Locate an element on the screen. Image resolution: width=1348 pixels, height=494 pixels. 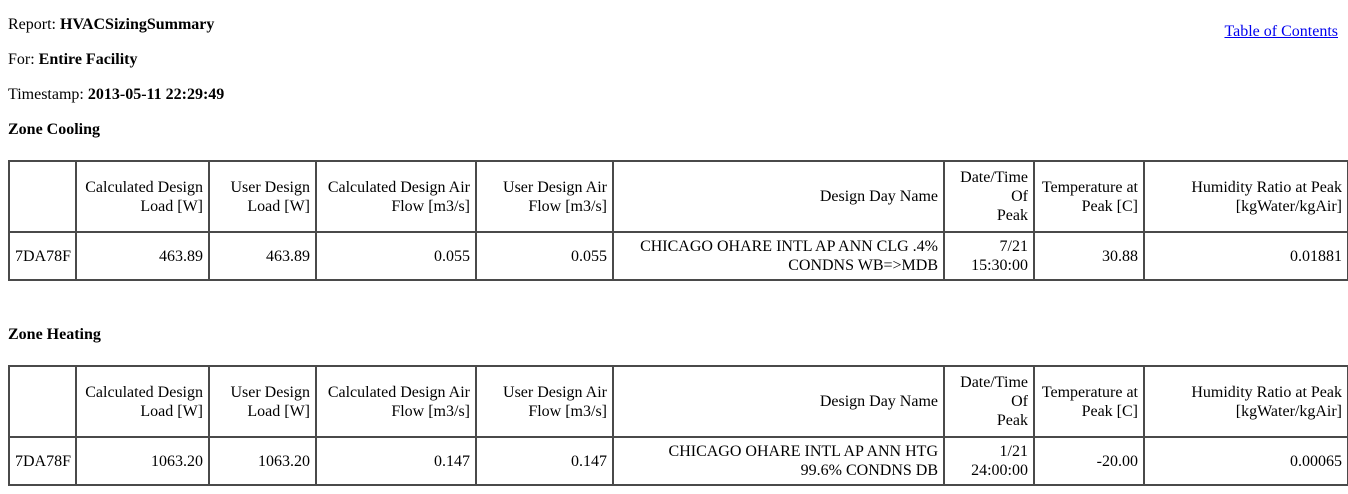
calculated-design-air-flow-cell: 0.147 is located at coordinates (396, 461).